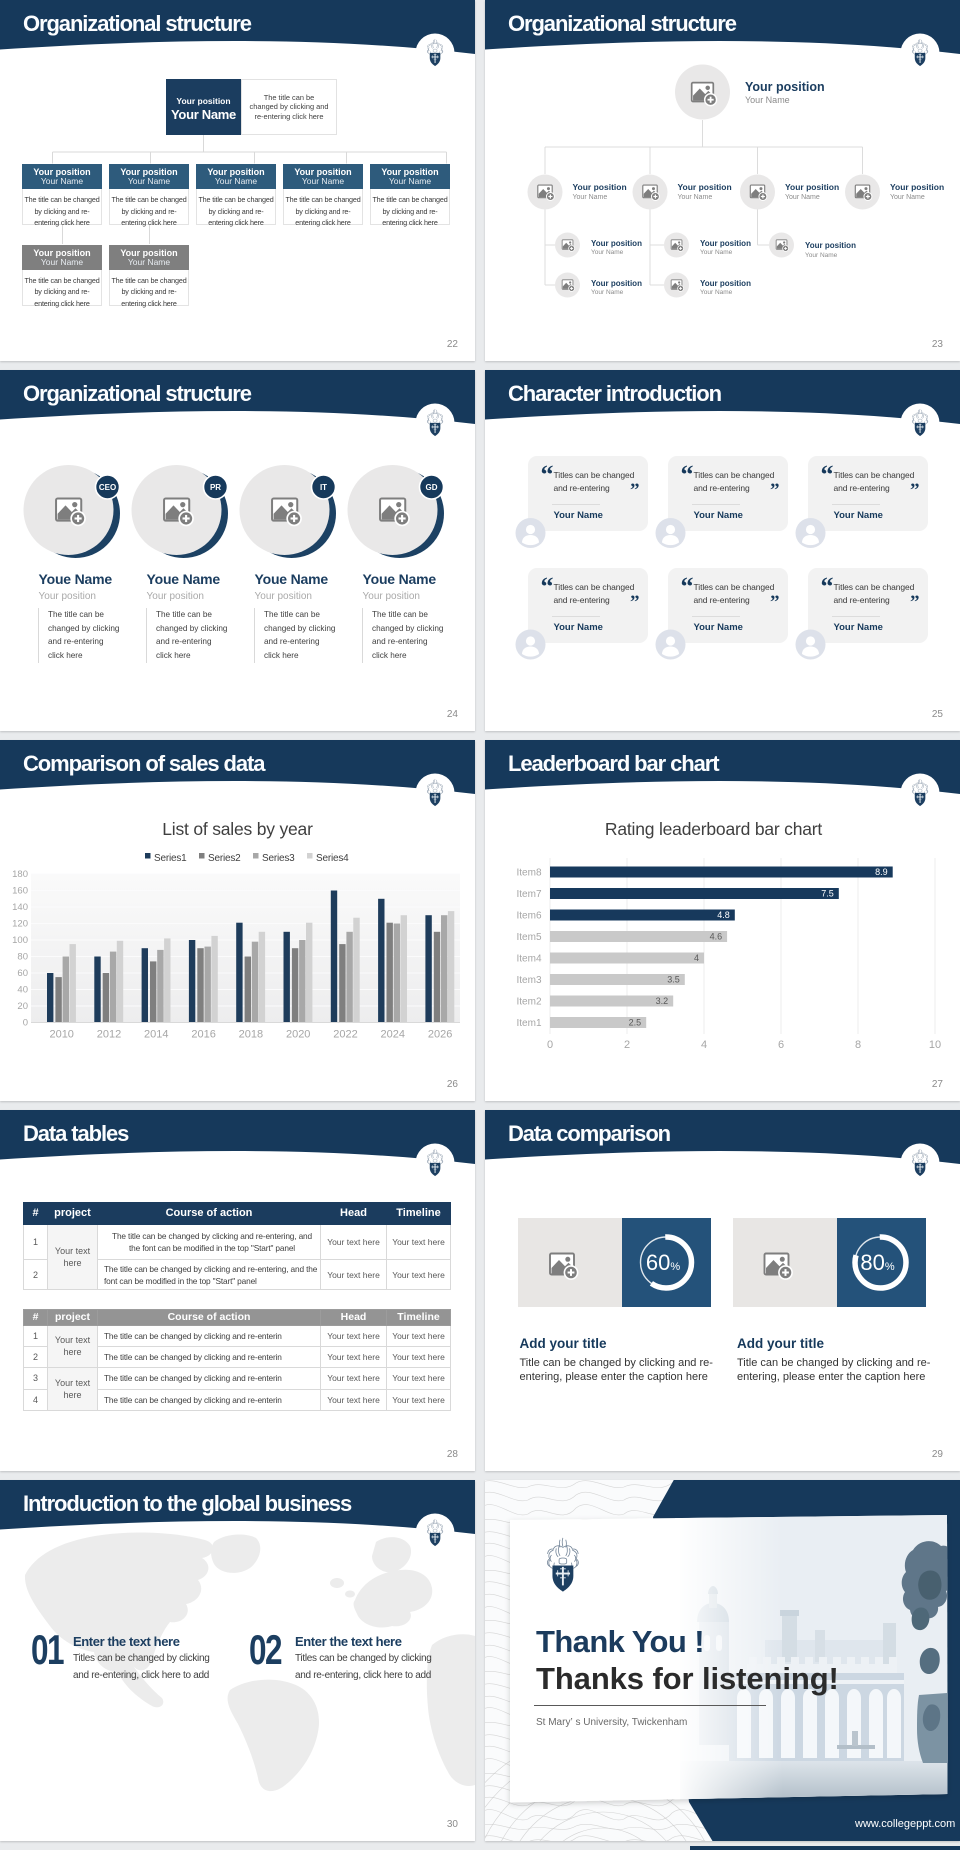  What do you see at coordinates (22, 973) in the screenshot?
I see `svg-text: 60` at bounding box center [22, 973].